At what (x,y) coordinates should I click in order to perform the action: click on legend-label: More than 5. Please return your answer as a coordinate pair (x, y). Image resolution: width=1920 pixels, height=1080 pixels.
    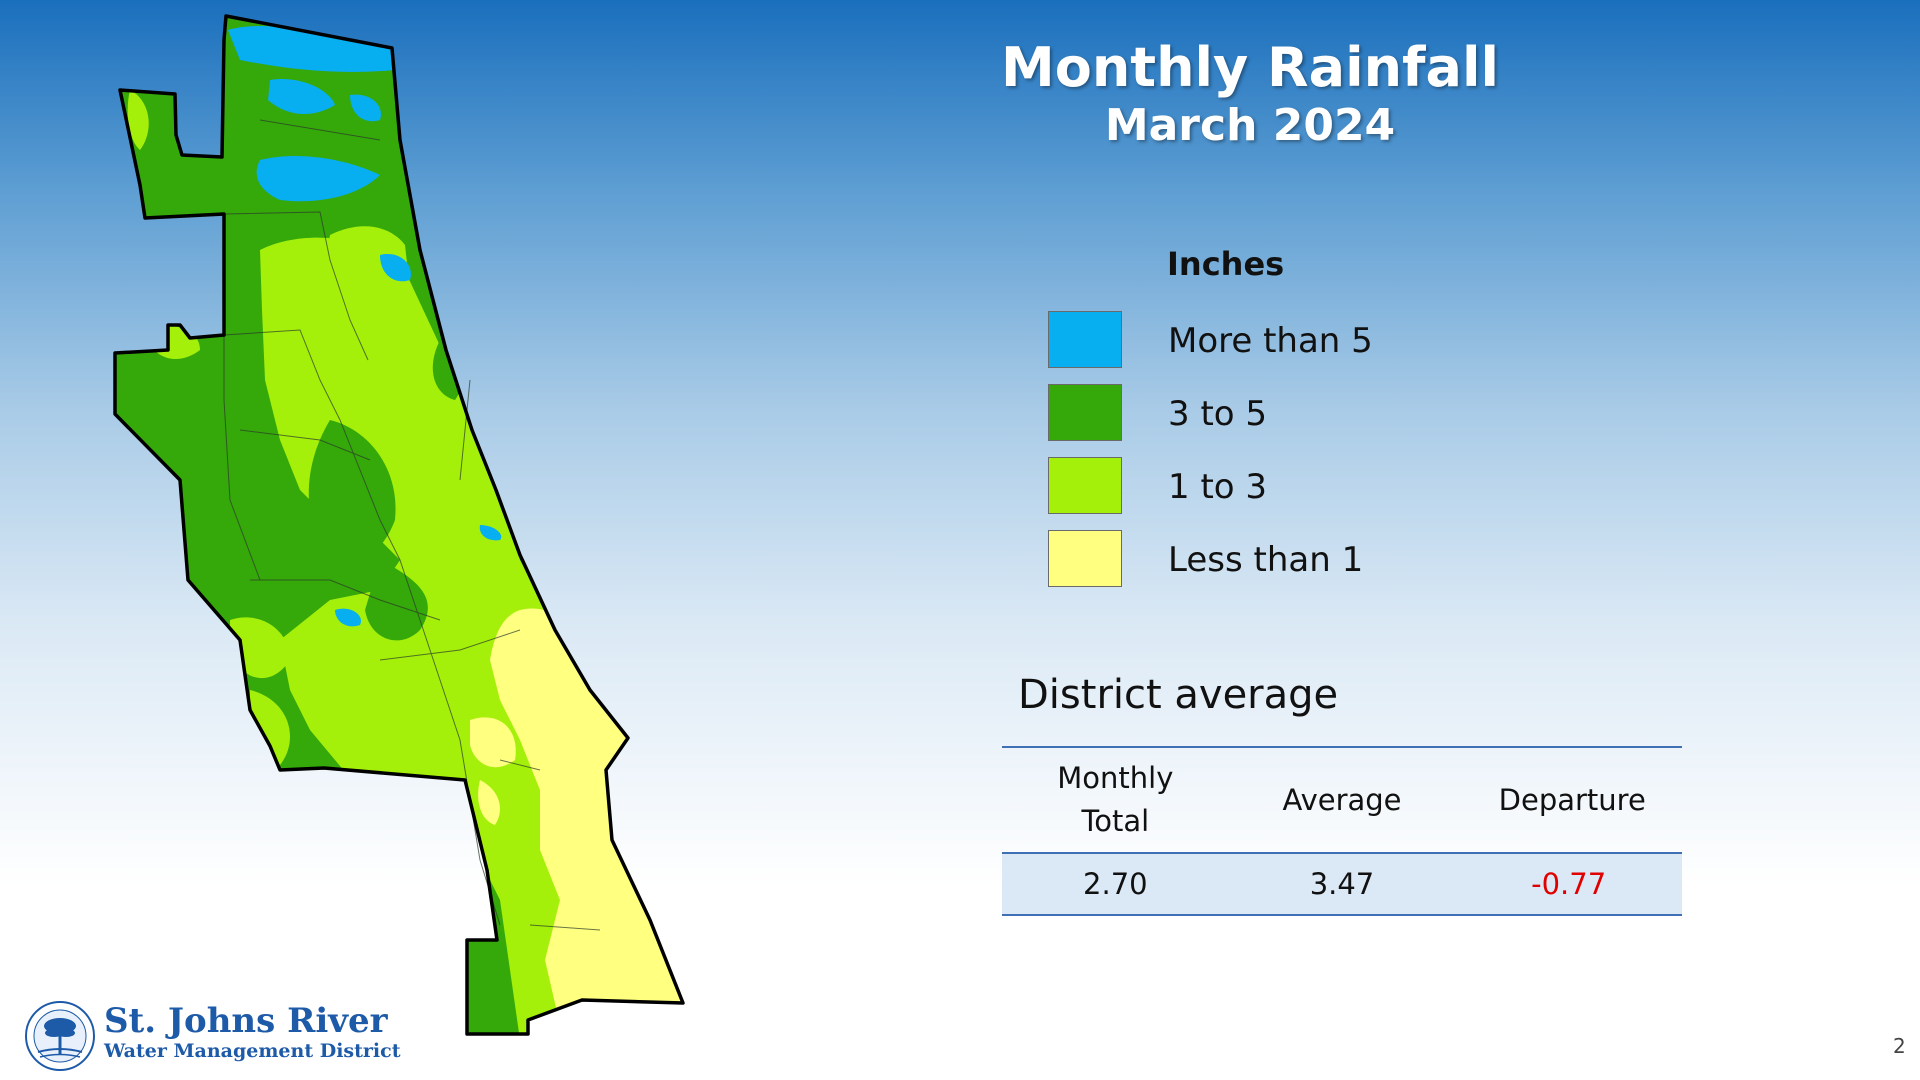
    Looking at the image, I should click on (1270, 341).